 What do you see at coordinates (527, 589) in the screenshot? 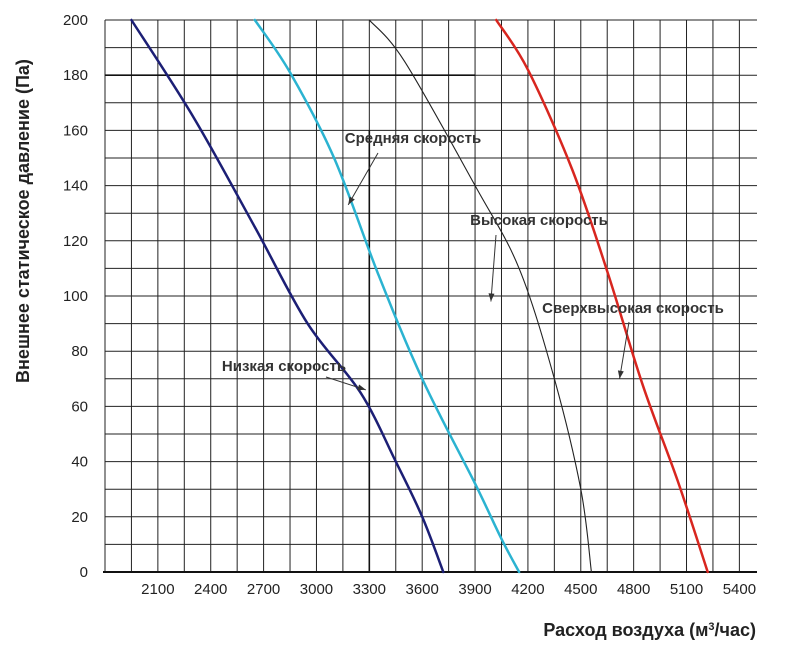
I see `x-tick-label: 4200` at bounding box center [527, 589].